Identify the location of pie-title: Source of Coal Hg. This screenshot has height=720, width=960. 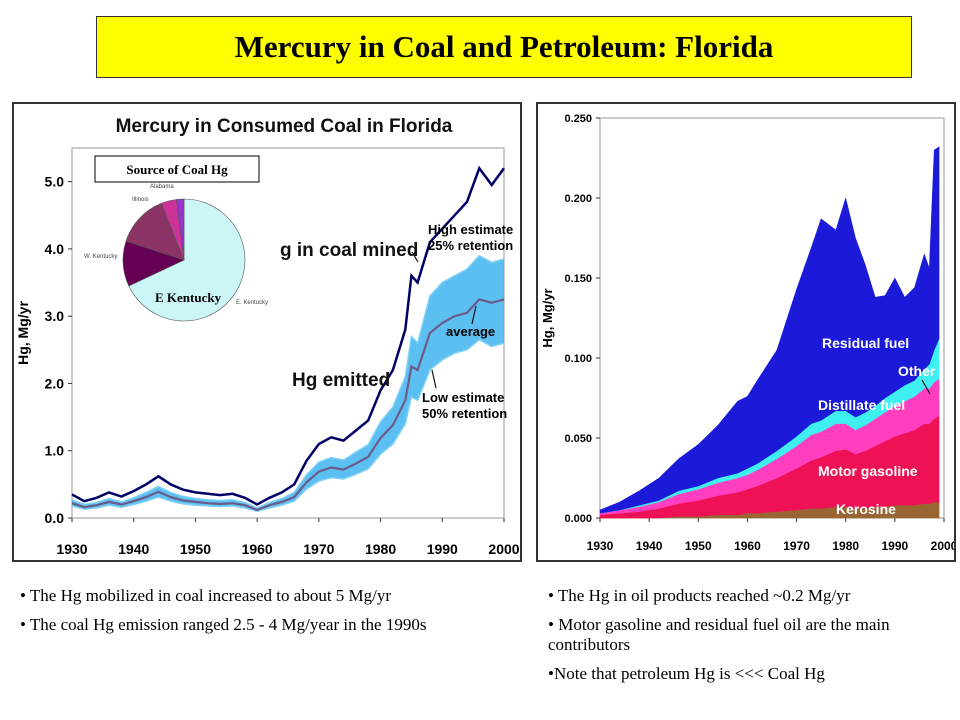
(177, 169).